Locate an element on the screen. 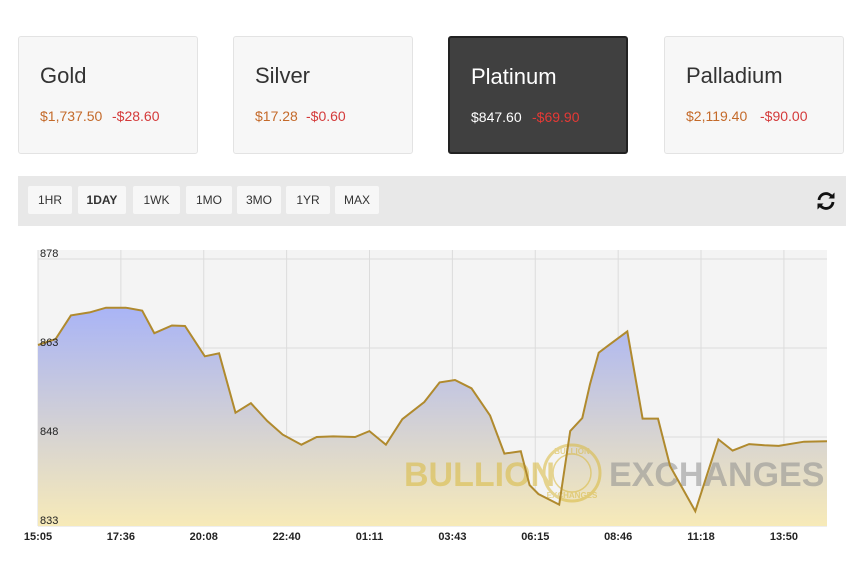  range-max-button: MAX is located at coordinates (357, 200).